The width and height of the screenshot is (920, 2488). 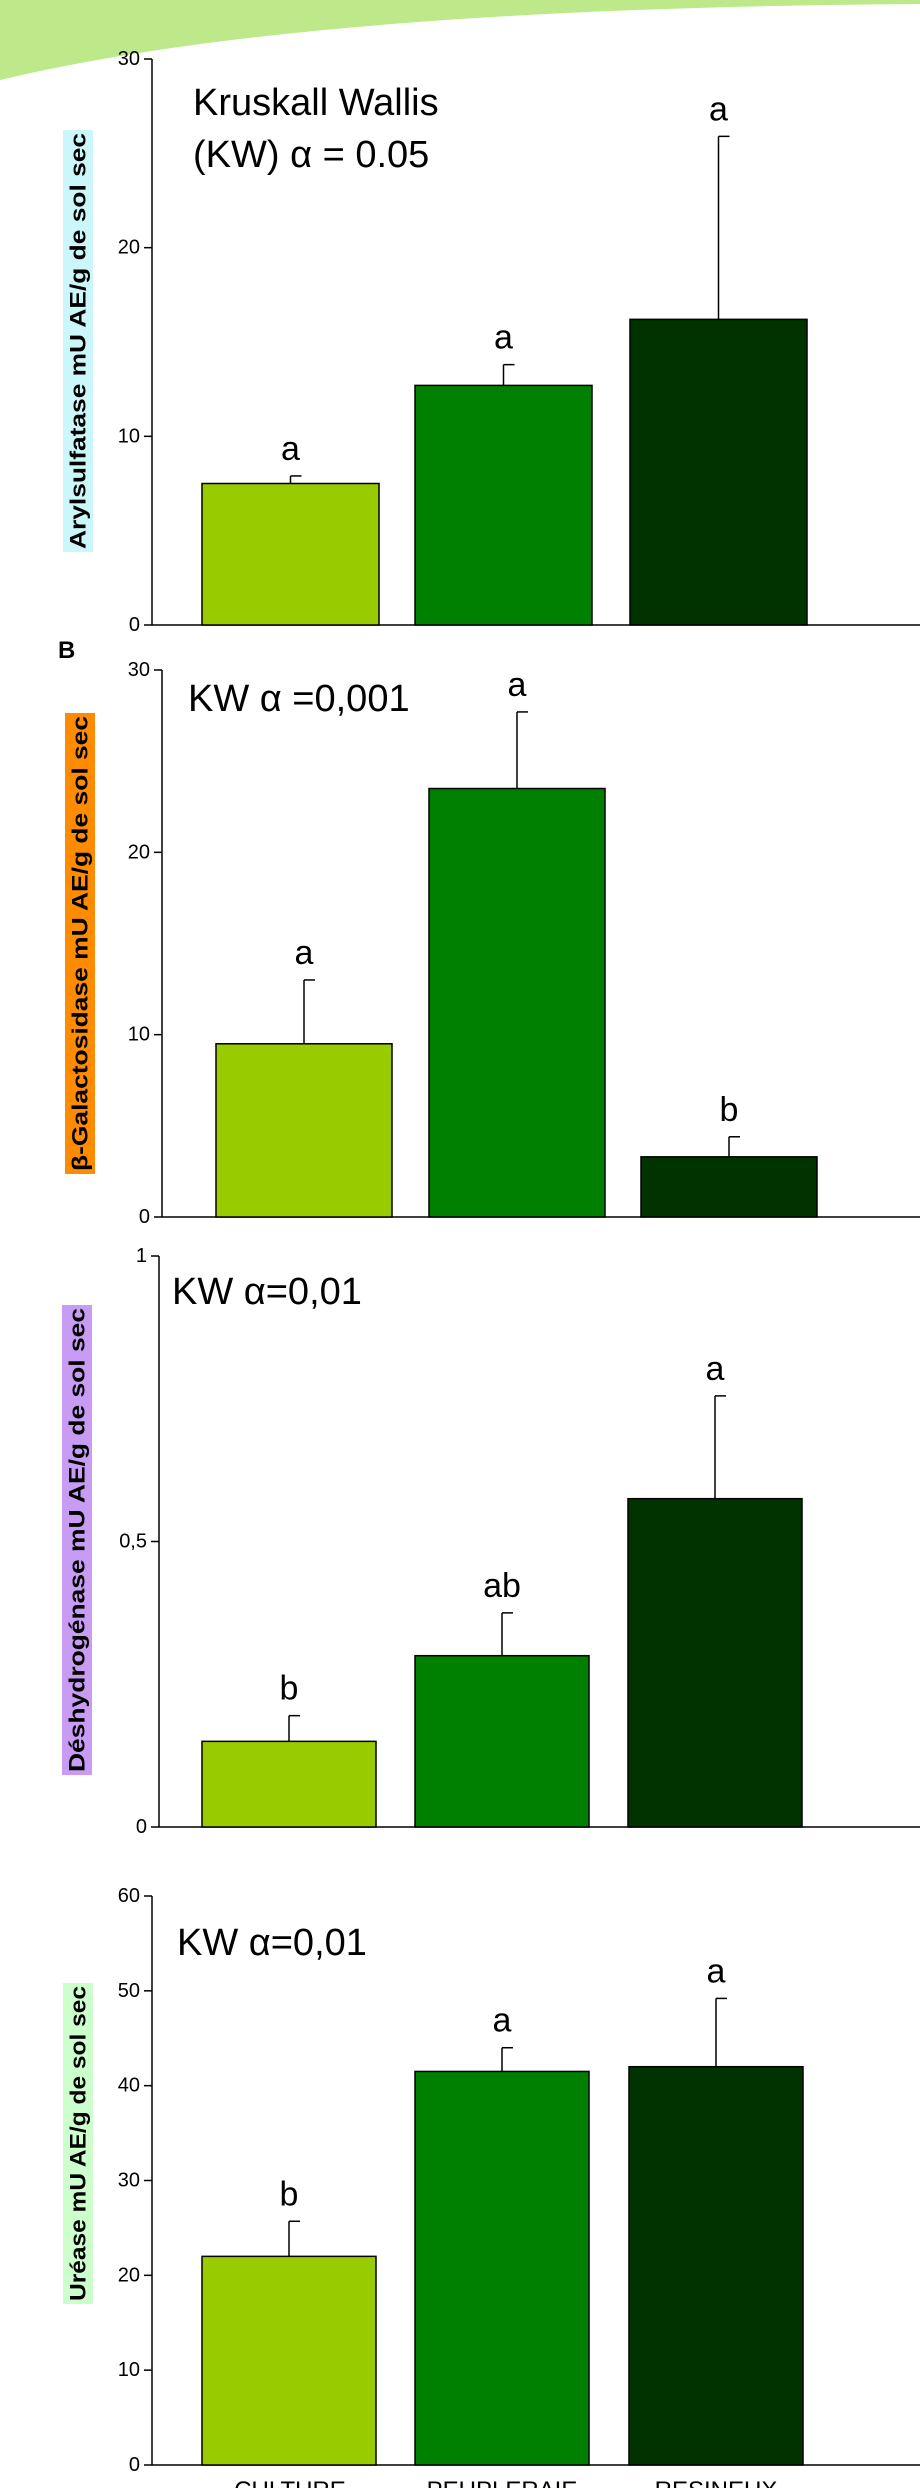 I want to click on panel-label: B, so click(x=66, y=650).